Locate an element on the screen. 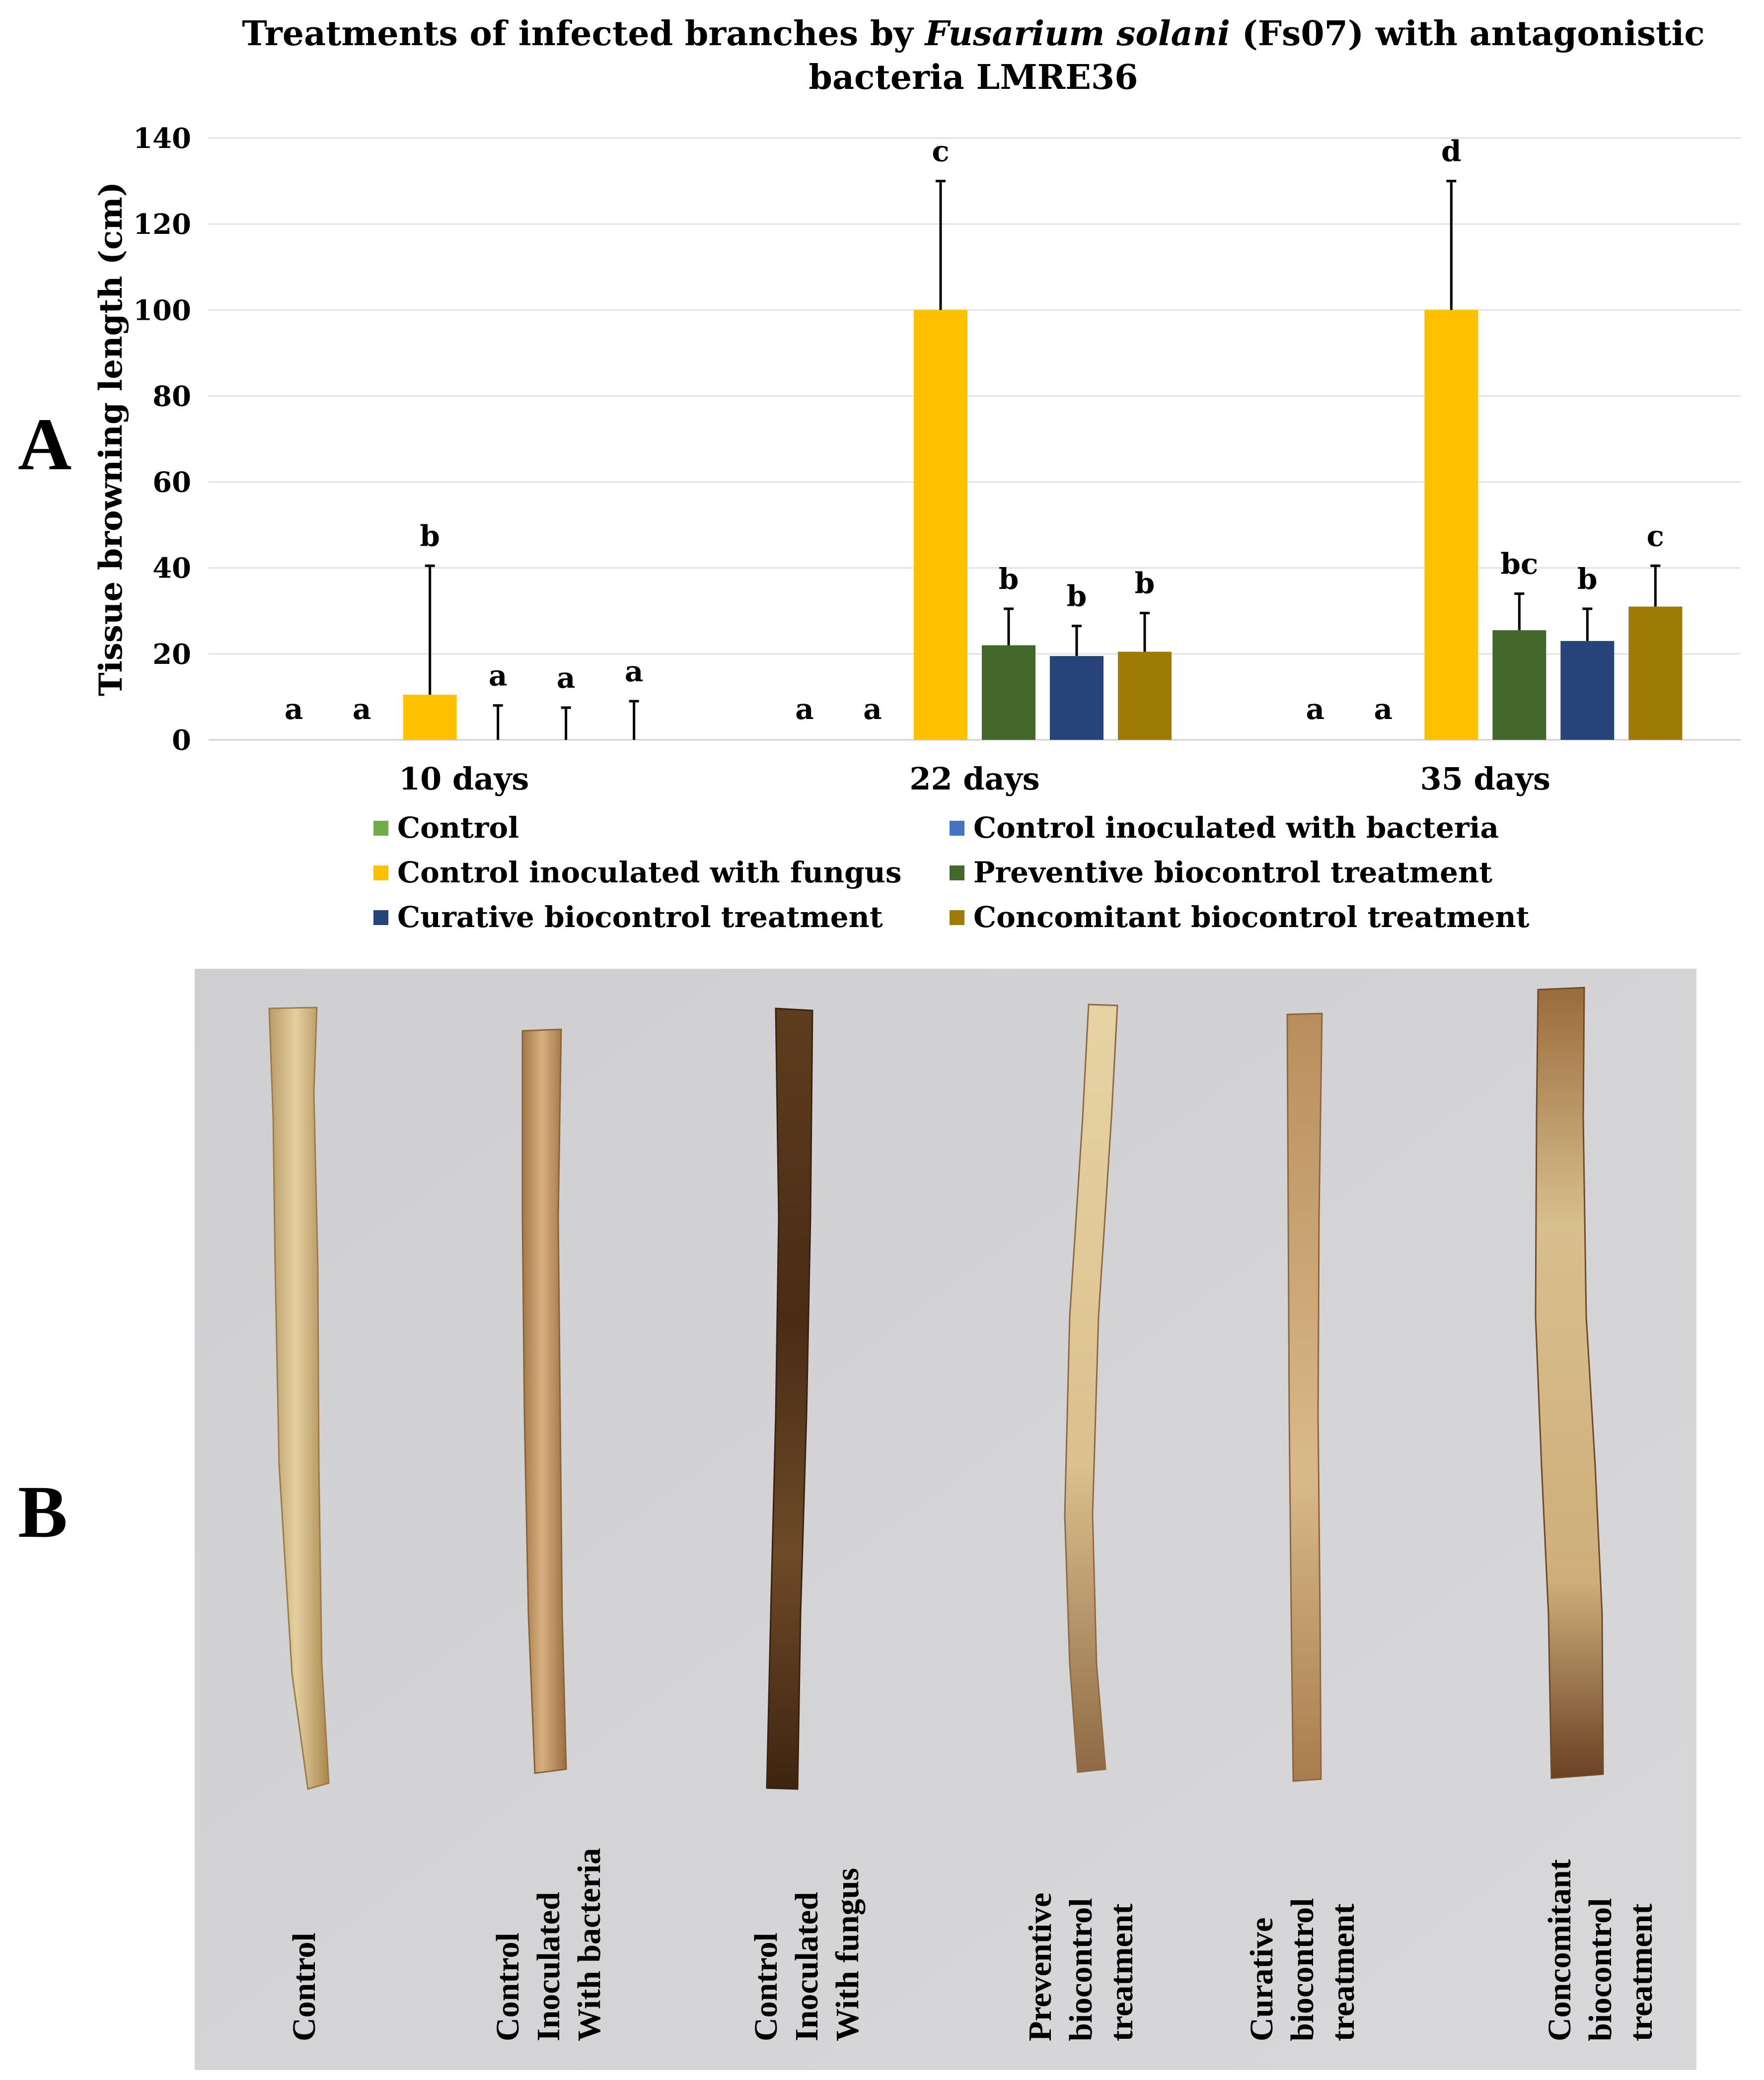  y-tick-label: 40 is located at coordinates (171, 568).